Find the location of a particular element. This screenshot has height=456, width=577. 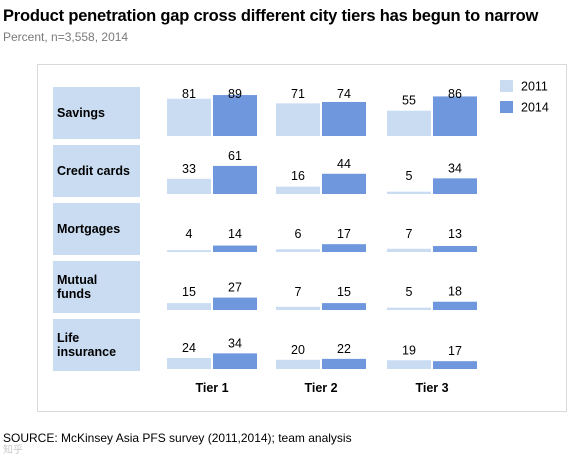

product-label: Mutual is located at coordinates (77, 280).